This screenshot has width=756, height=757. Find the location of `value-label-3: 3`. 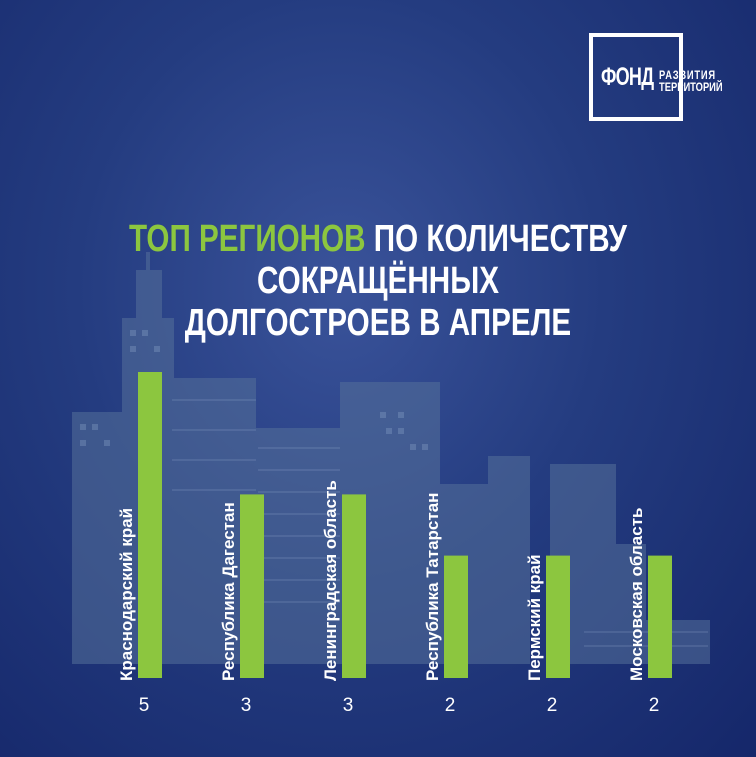

value-label-3: 3 is located at coordinates (348, 705).